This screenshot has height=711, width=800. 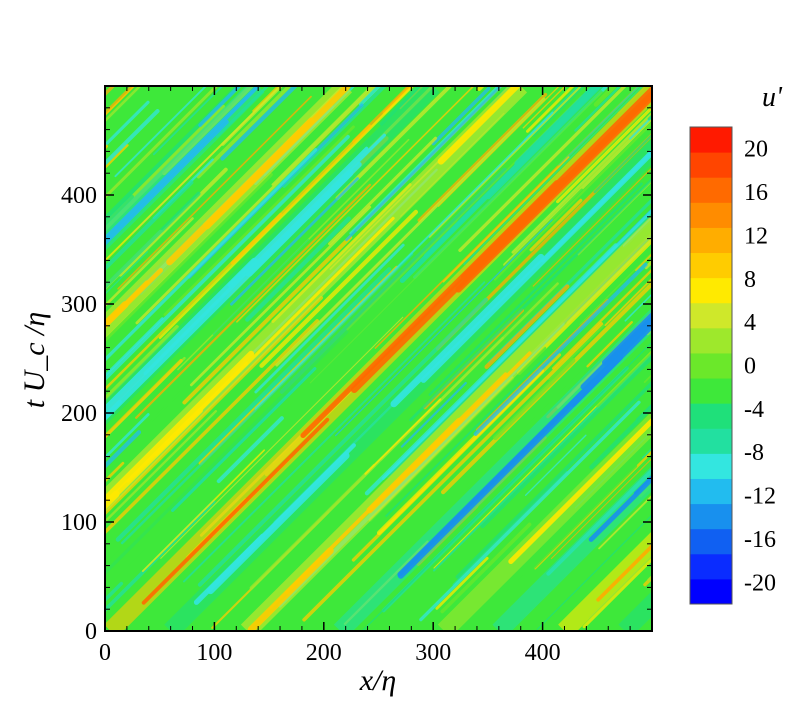 I want to click on colorbar-tick-label: -16, so click(x=760, y=540).